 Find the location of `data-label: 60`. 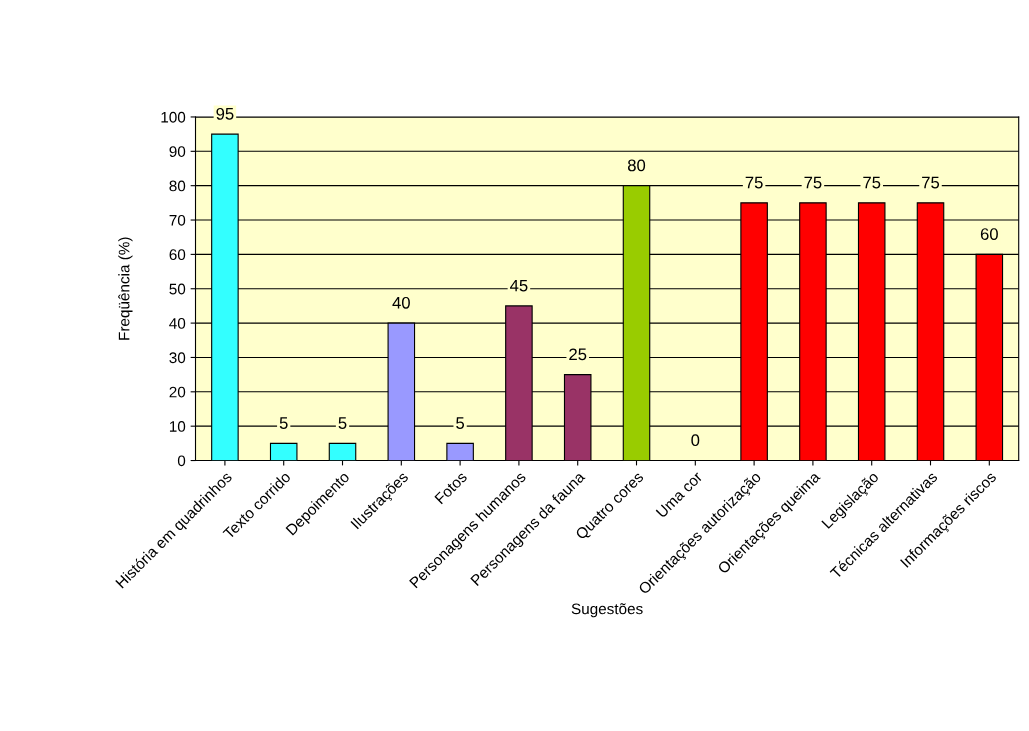

data-label: 60 is located at coordinates (989, 234).